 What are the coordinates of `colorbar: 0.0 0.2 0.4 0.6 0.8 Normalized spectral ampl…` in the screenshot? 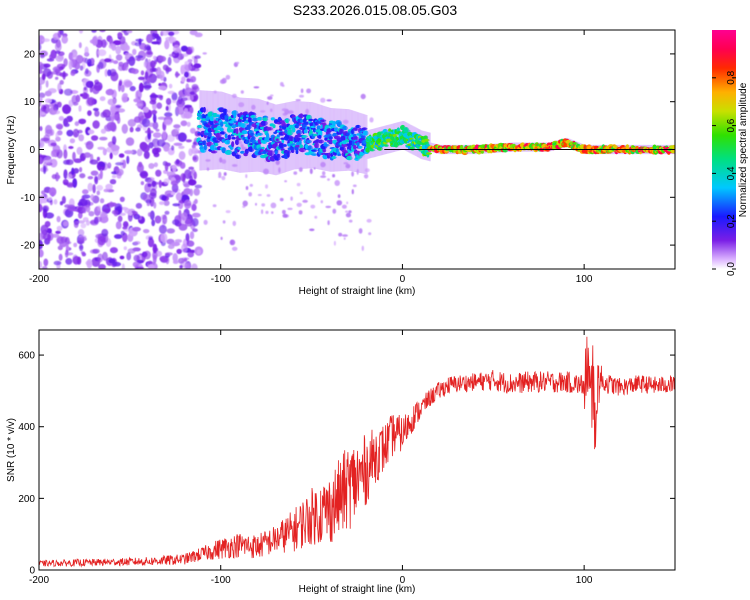 It's located at (730, 153).